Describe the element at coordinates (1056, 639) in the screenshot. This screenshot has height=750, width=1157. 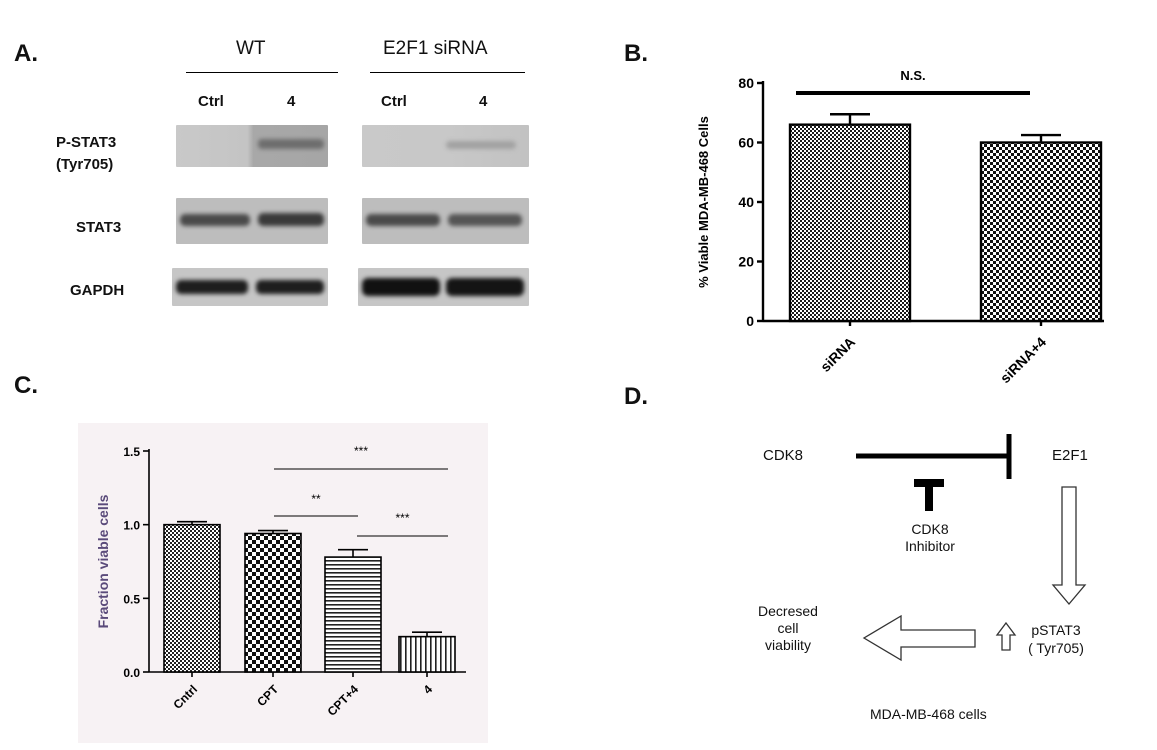
I see `node-pstat3: pSTAT3 ( Tyr705)` at that location.